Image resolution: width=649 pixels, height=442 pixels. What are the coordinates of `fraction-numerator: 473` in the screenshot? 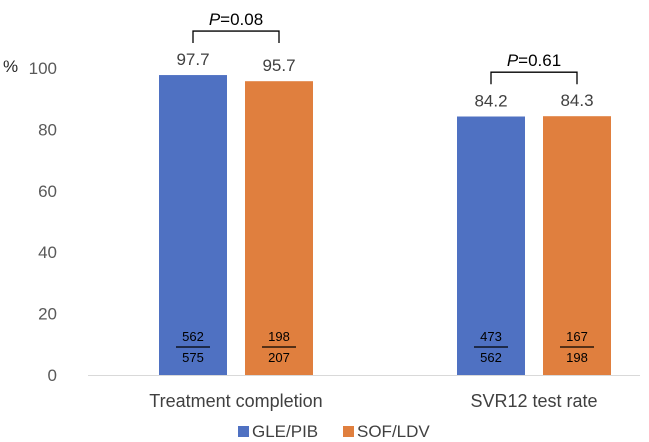 It's located at (491, 336).